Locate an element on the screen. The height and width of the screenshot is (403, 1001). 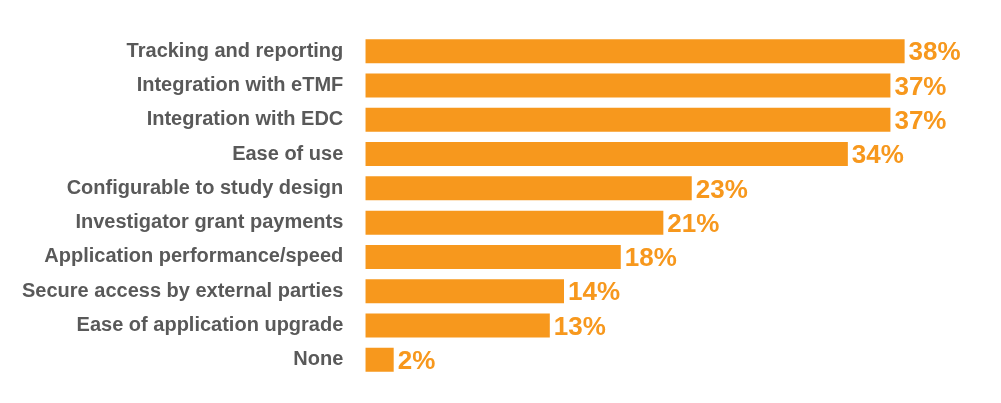
data-label: 14% is located at coordinates (594, 291).